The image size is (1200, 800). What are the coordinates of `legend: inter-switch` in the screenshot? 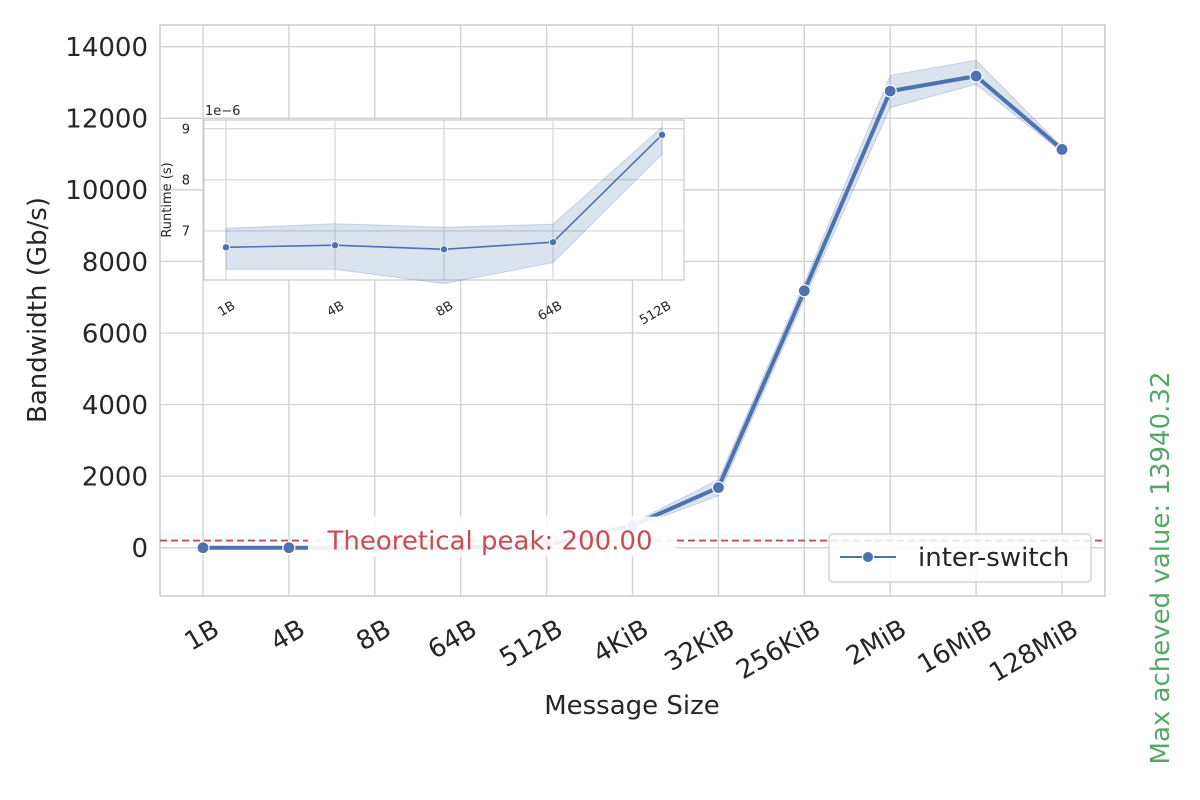 It's located at (960, 558).